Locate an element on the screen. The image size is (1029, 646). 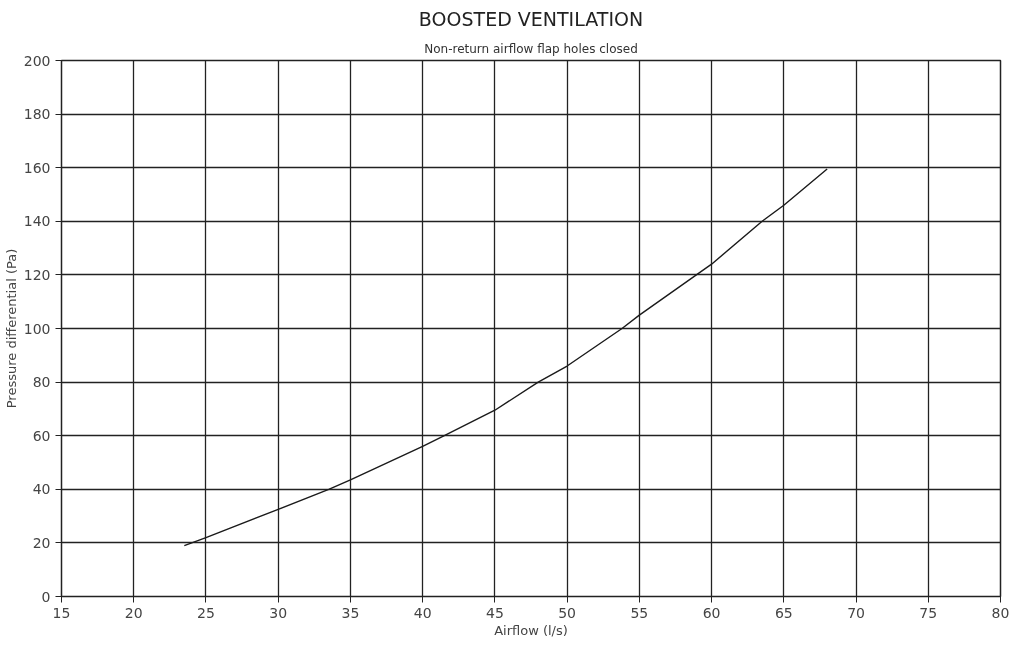
x-tick-label: 50 is located at coordinates (567, 612).